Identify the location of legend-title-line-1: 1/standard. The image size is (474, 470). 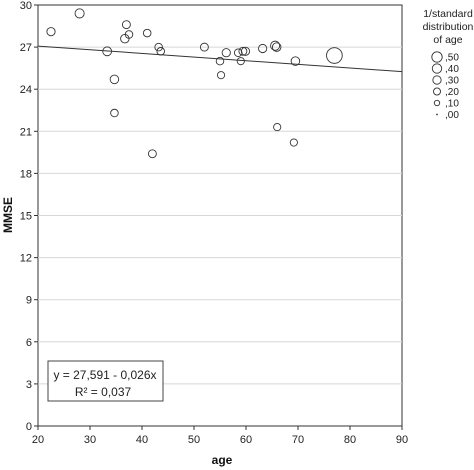
(448, 14).